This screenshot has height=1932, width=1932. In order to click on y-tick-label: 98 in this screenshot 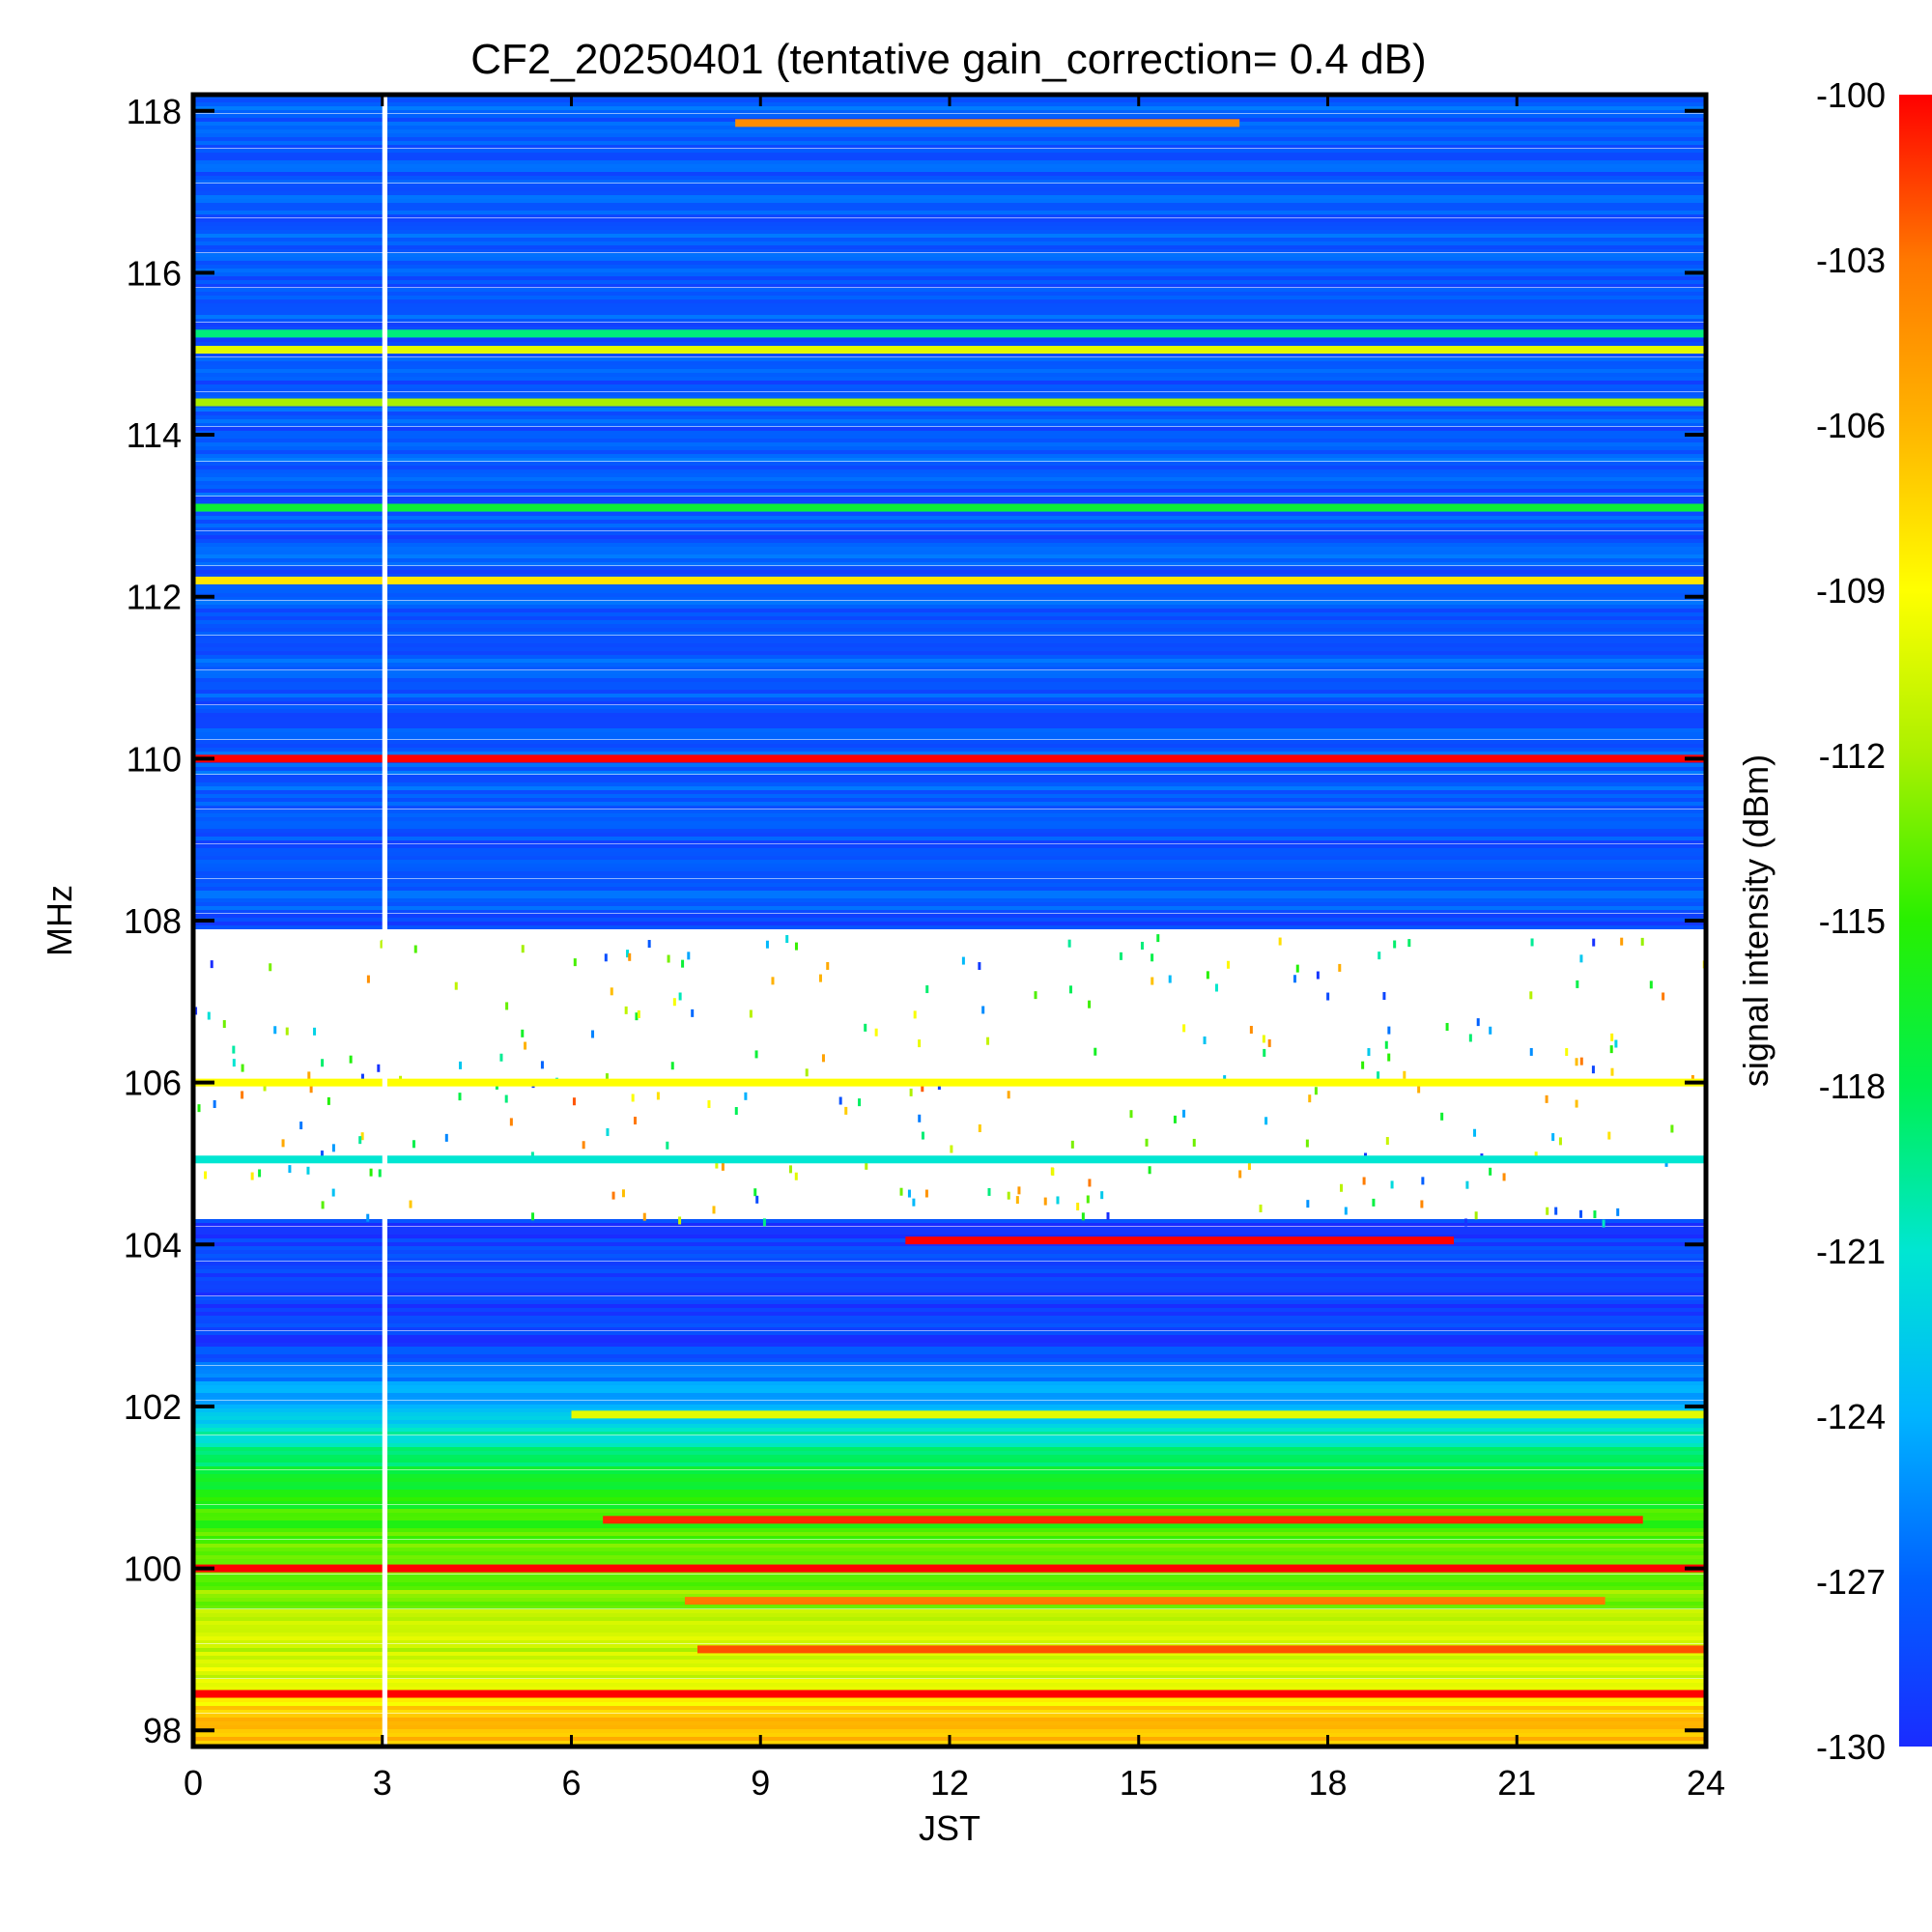, I will do `click(162, 1730)`.